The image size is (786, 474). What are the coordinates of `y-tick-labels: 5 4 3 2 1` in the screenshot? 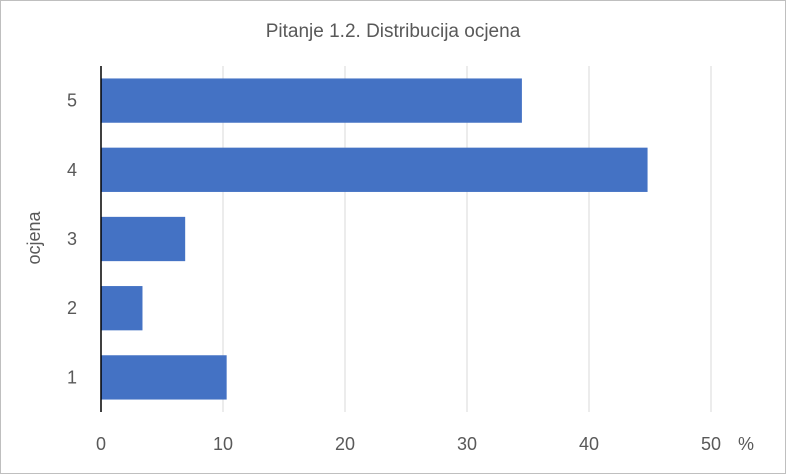 It's located at (72, 239).